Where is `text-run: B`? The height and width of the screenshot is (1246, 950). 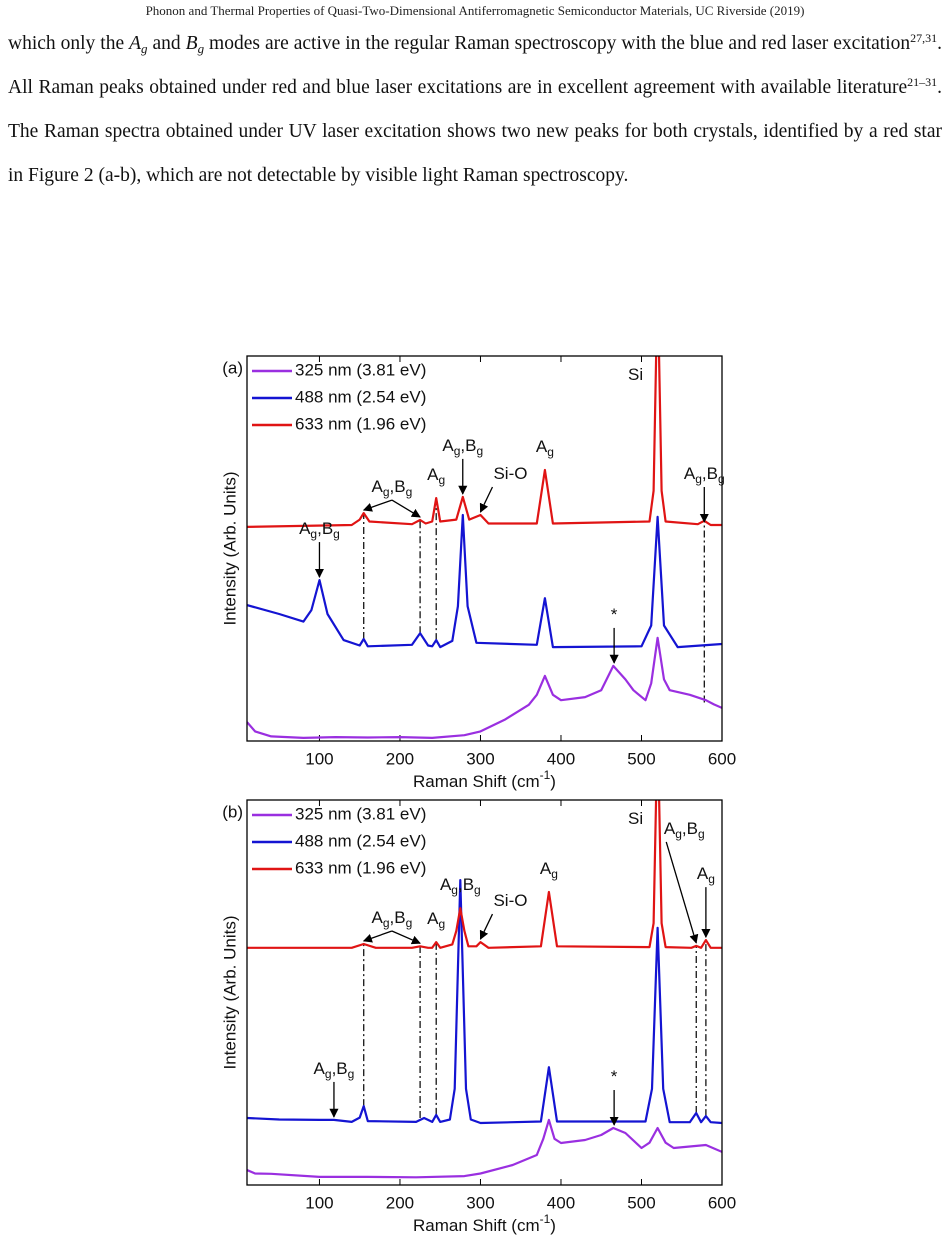
text-run: B is located at coordinates (191, 43).